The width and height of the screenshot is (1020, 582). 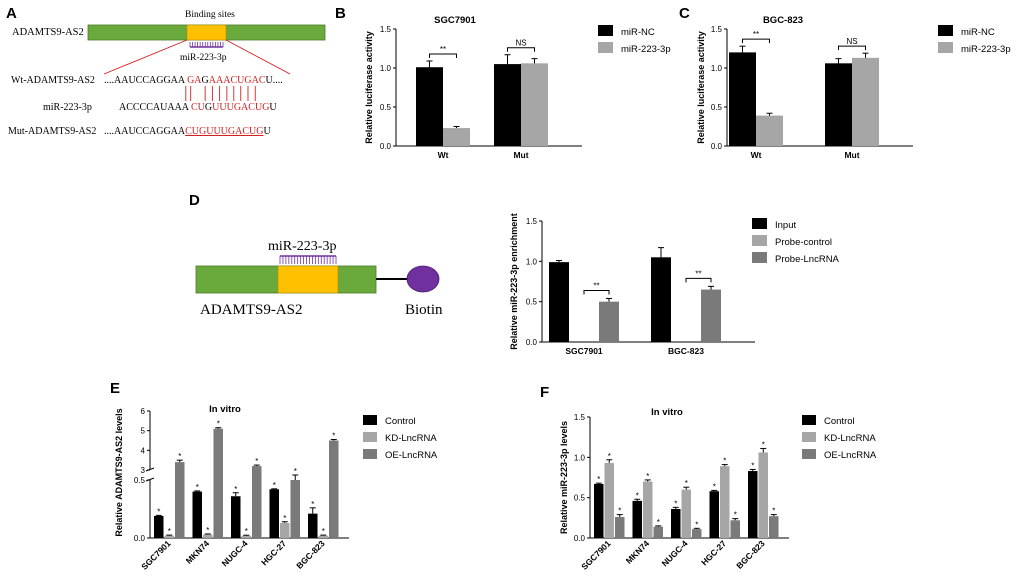 I want to click on significance-label: NS, so click(x=520, y=43).